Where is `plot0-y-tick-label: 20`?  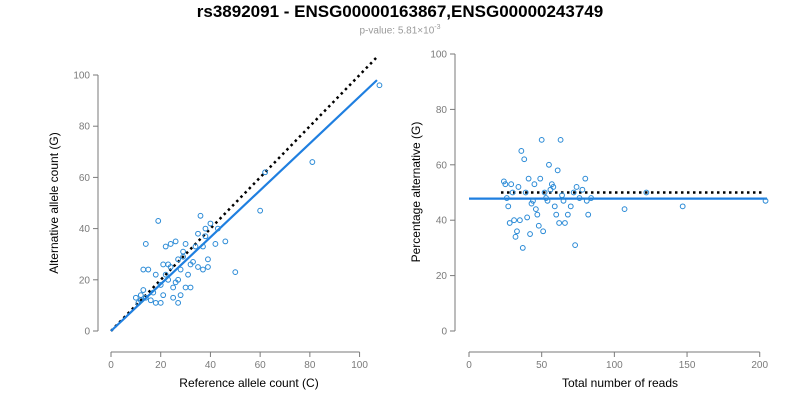 plot0-y-tick-label: 20 is located at coordinates (85, 280).